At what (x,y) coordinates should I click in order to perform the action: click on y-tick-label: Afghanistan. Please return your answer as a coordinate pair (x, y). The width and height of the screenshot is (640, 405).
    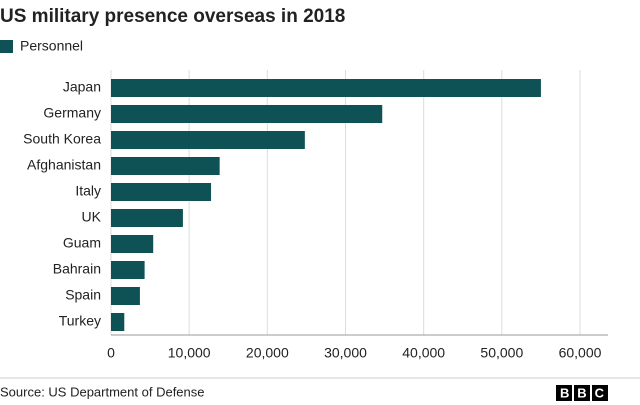
    Looking at the image, I should click on (64, 165).